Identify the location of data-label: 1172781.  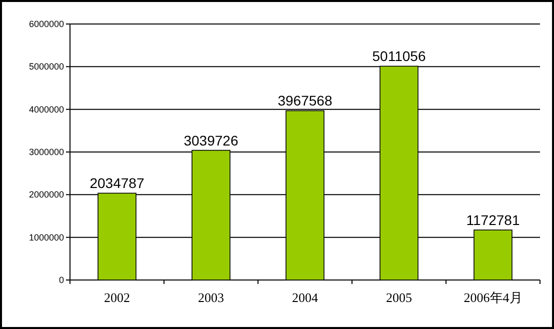
(493, 220).